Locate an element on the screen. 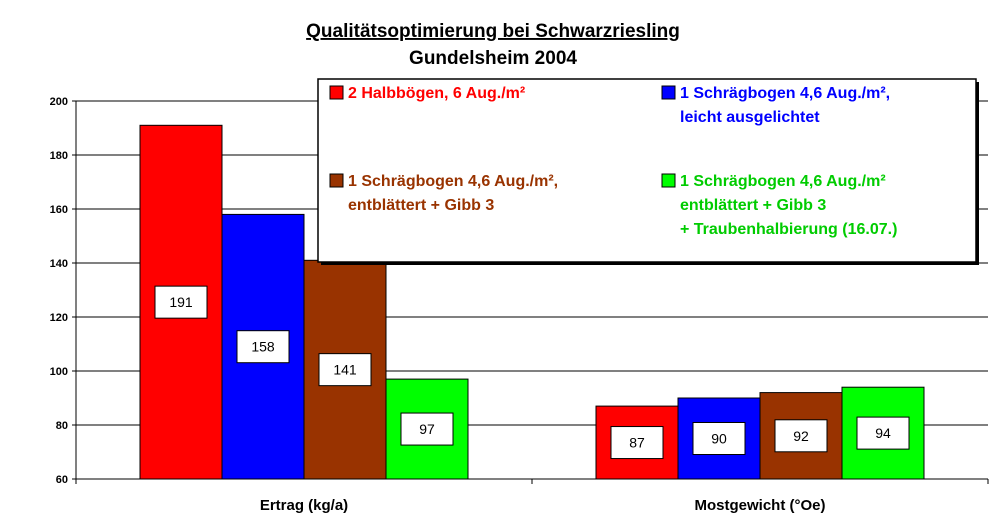  data-label: 97 is located at coordinates (427, 429).